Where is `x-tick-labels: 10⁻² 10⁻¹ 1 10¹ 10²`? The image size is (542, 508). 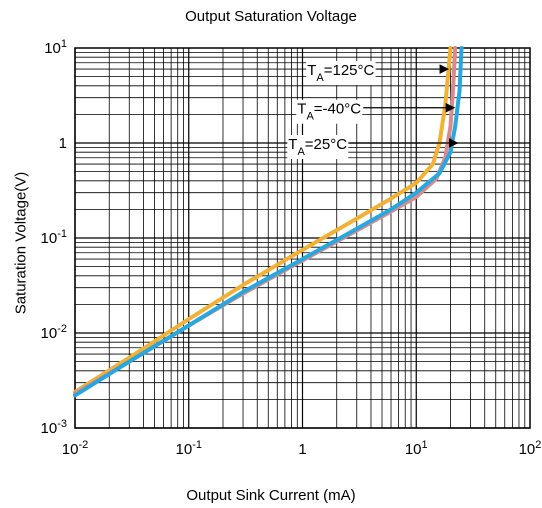
x-tick-labels: 10⁻² 10⁻¹ 1 10¹ 10² is located at coordinates (302, 448).